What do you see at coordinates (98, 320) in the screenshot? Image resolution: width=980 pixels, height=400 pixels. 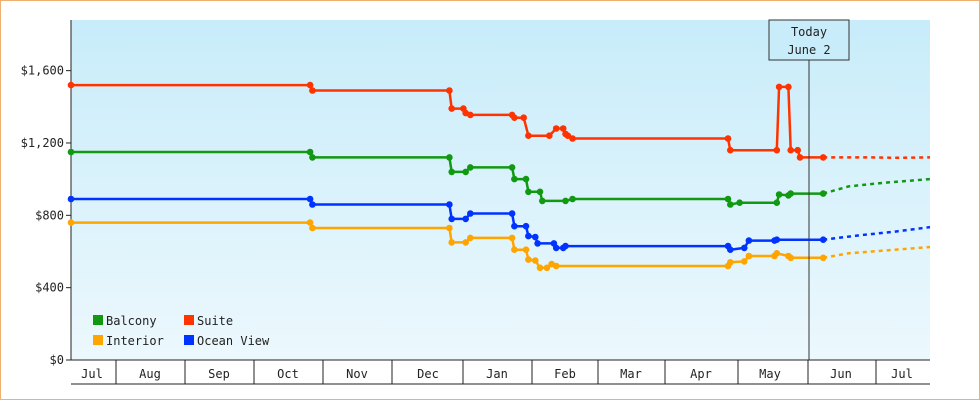 I see `legend-swatch-balcony` at bounding box center [98, 320].